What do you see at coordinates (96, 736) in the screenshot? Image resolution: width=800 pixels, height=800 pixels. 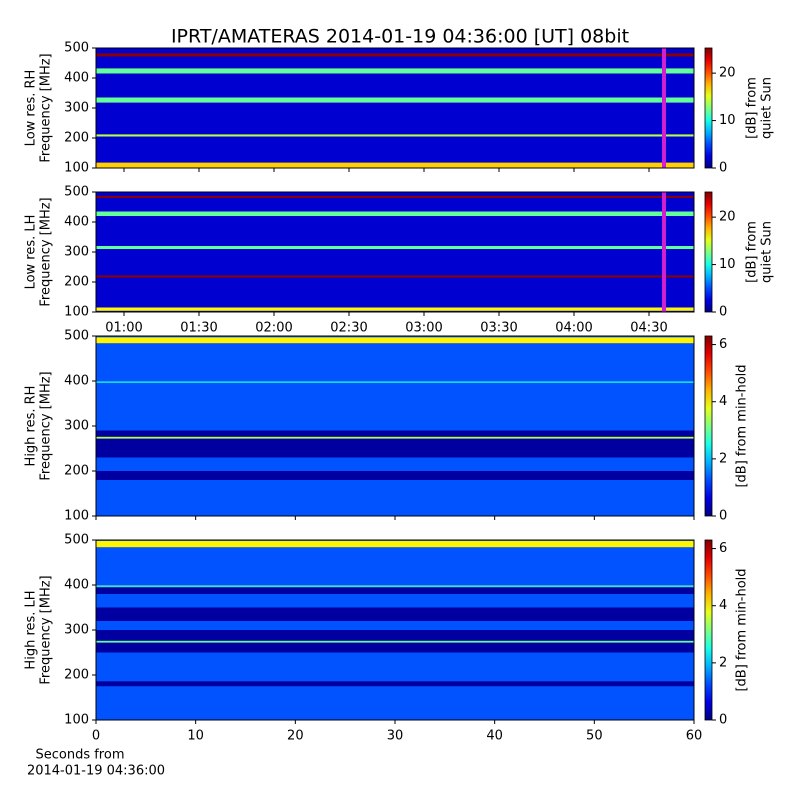 I see `x-tick-label: 0` at bounding box center [96, 736].